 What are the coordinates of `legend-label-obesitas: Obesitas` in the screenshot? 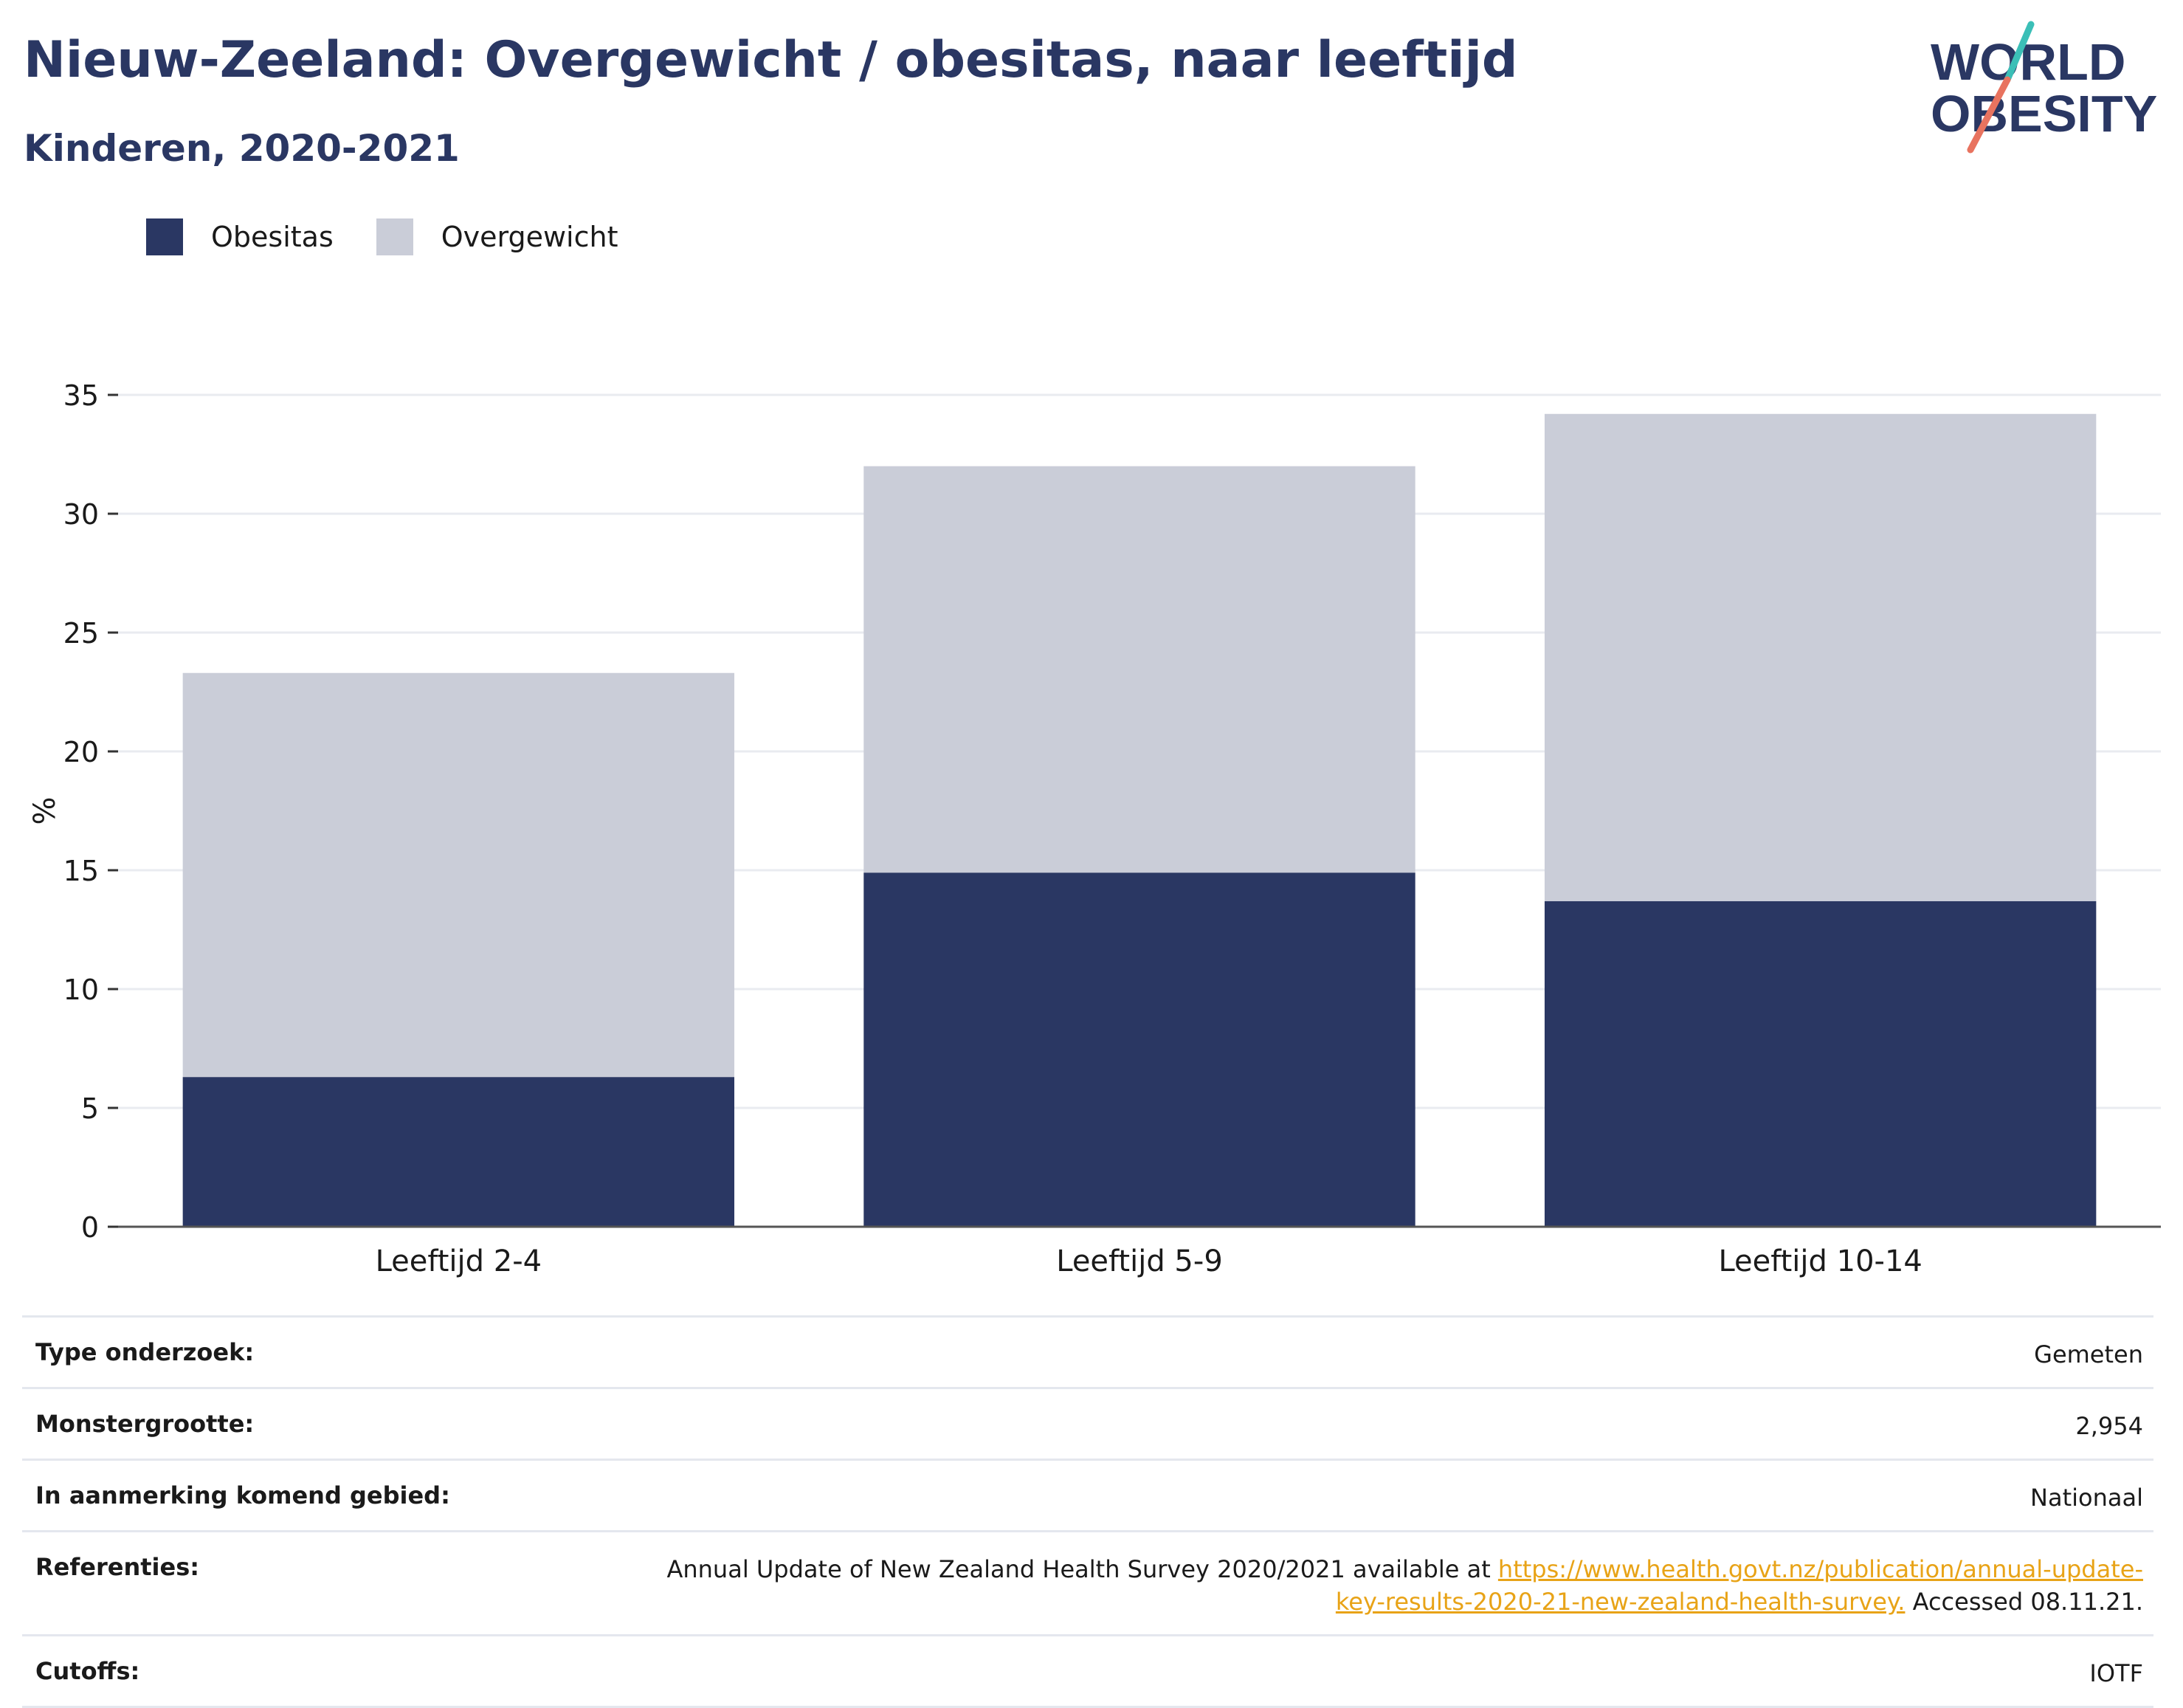 It's located at (272, 237).